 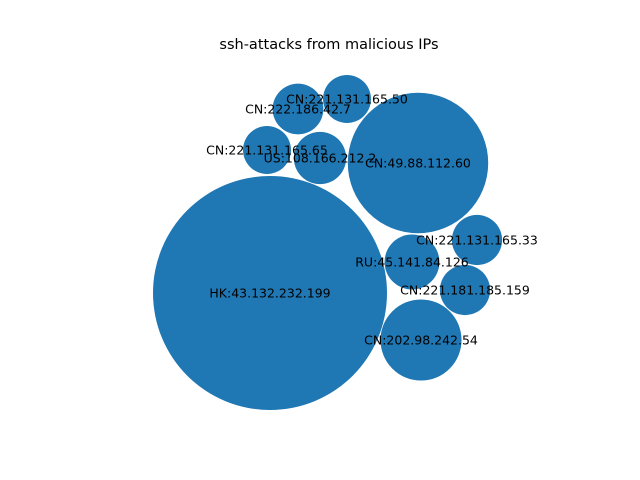 I want to click on bubble-label: RU:45.141.84.126, so click(x=412, y=262).